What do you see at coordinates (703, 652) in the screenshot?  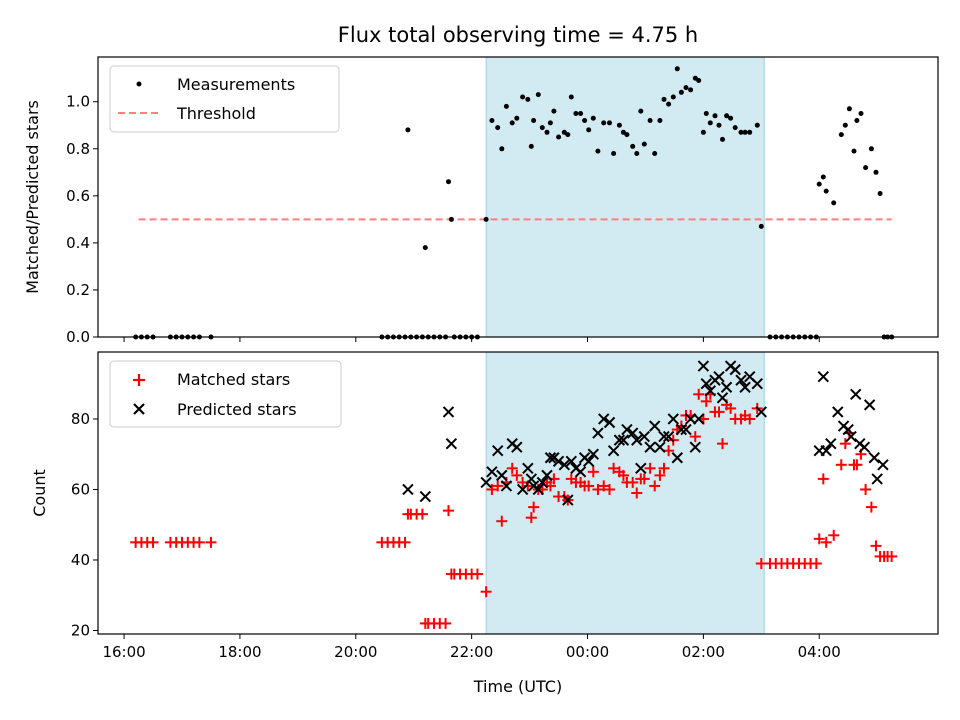 I see `bottom-xtick-label: 02:00` at bounding box center [703, 652].